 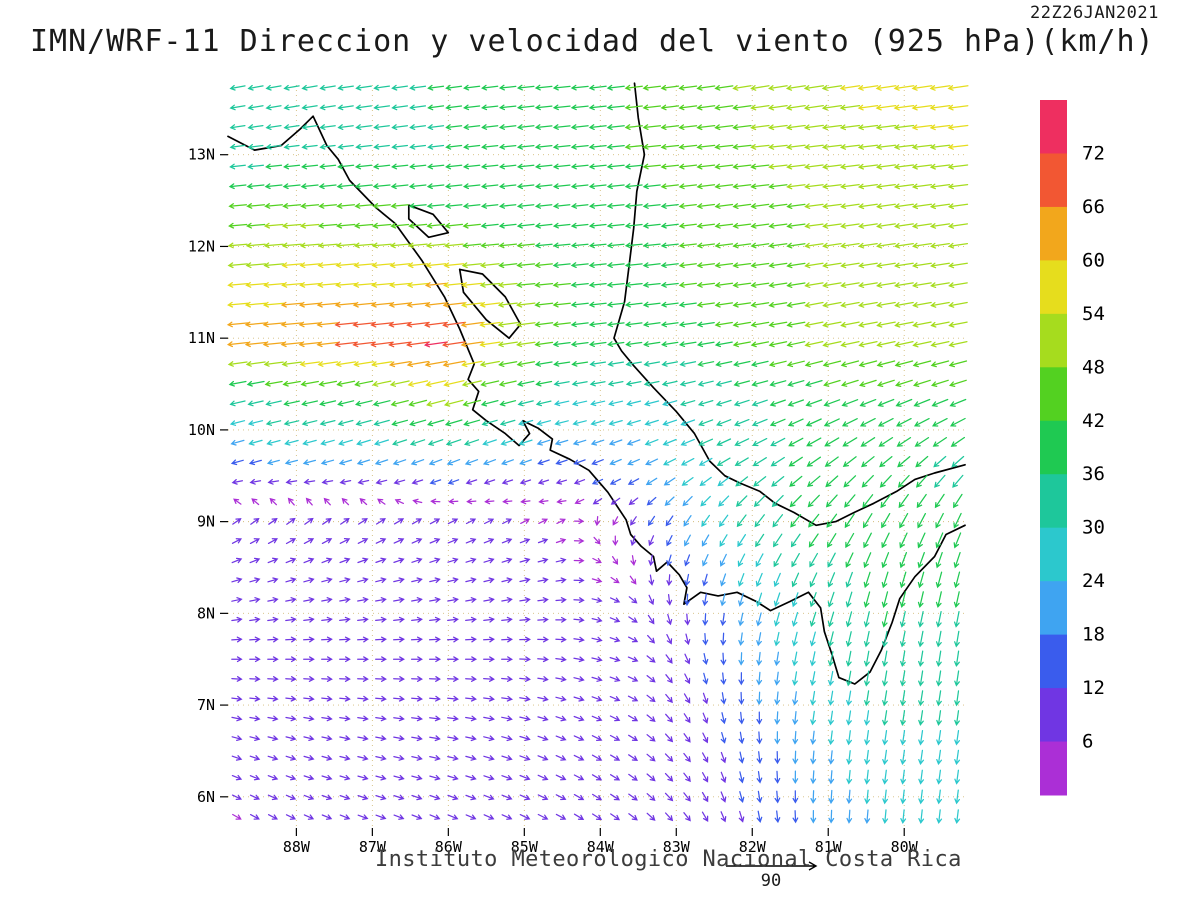 What do you see at coordinates (771, 881) in the screenshot?
I see `reference-vector-label: 90` at bounding box center [771, 881].